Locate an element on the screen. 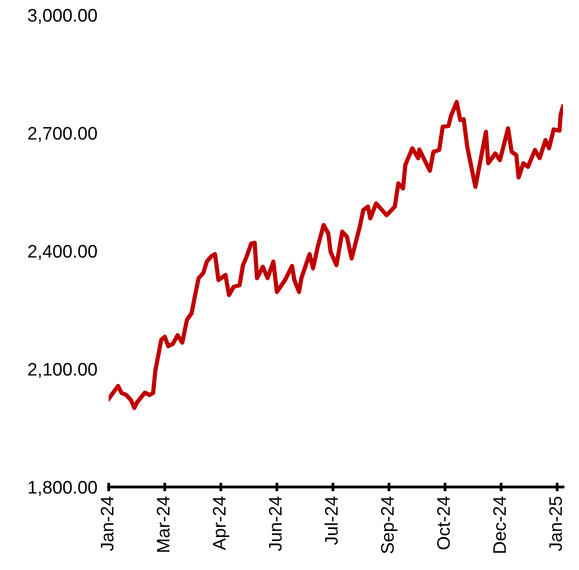 The image size is (579, 570). x-tick-label: Oct-24 is located at coordinates (443, 523).